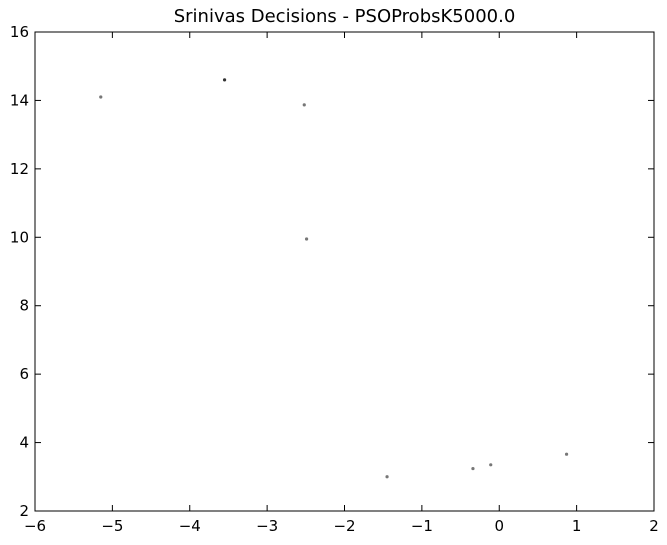 This screenshot has width=667, height=545. I want to click on y-tick-label: 16, so click(19, 32).